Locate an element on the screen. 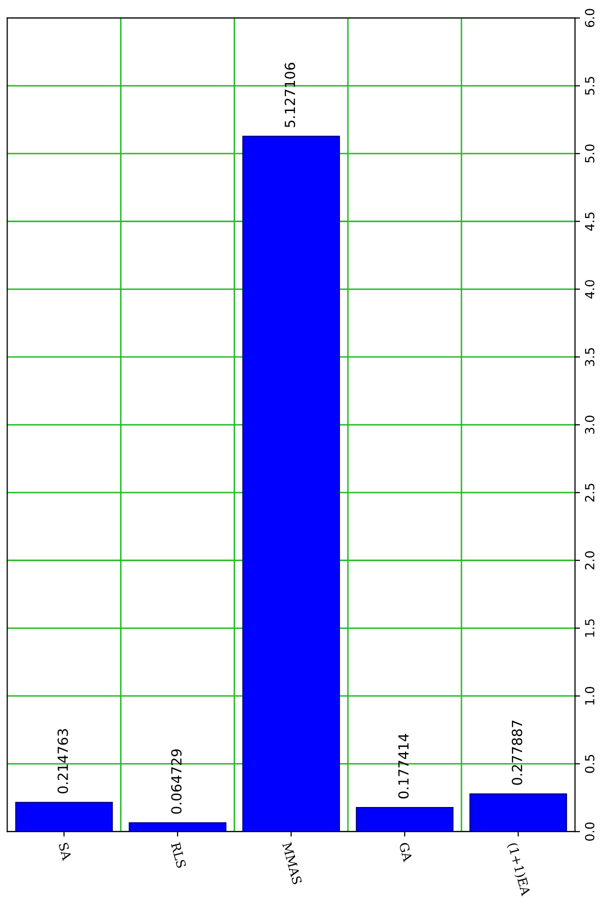 The height and width of the screenshot is (899, 604). y-tick-label: 3.5 is located at coordinates (589, 357).